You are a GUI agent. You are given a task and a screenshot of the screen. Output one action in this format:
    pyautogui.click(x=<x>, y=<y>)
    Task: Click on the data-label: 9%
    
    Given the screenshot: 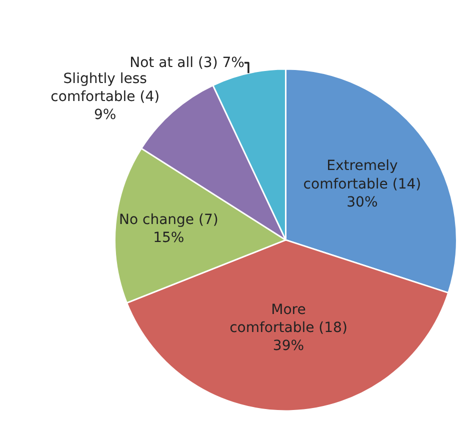 What is the action you would take?
    pyautogui.click(x=105, y=115)
    